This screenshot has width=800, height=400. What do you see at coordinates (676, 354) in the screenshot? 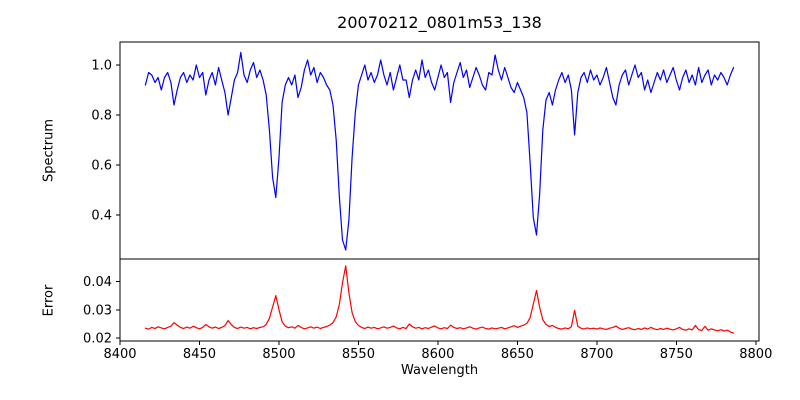
I see `x-tick-label: 8750` at bounding box center [676, 354].